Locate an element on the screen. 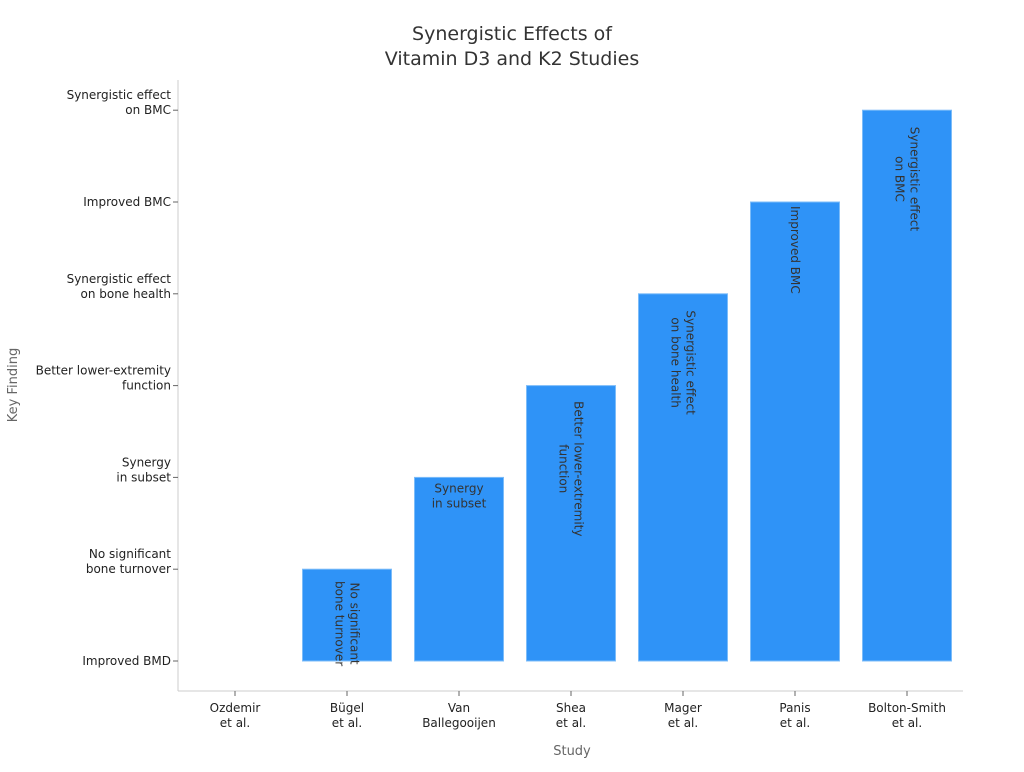 The image size is (1024, 772). x-tick-label: Bügel et al. is located at coordinates (347, 715).